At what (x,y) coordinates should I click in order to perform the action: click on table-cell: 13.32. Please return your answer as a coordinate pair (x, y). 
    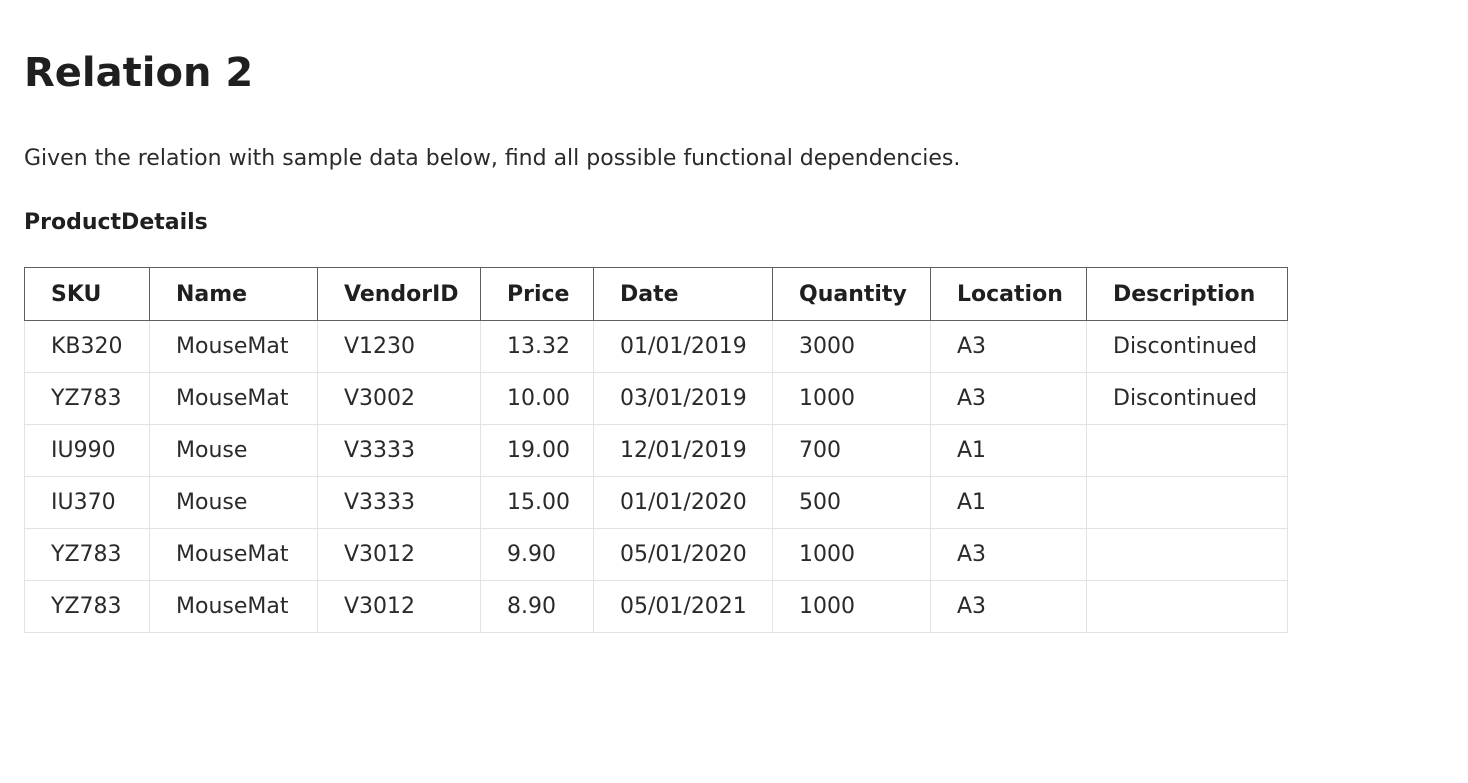
    Looking at the image, I should click on (537, 346).